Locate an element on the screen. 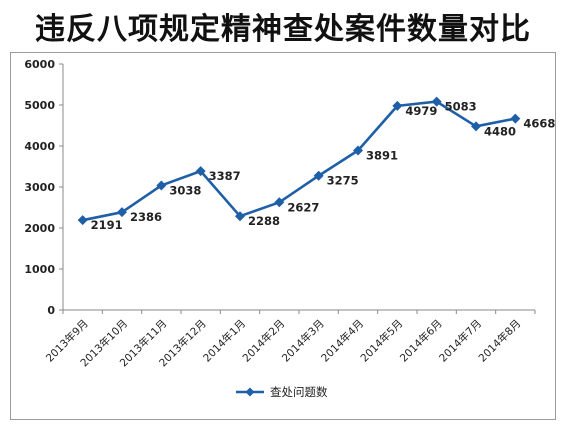  y-tick-label: 0 is located at coordinates (51, 310).